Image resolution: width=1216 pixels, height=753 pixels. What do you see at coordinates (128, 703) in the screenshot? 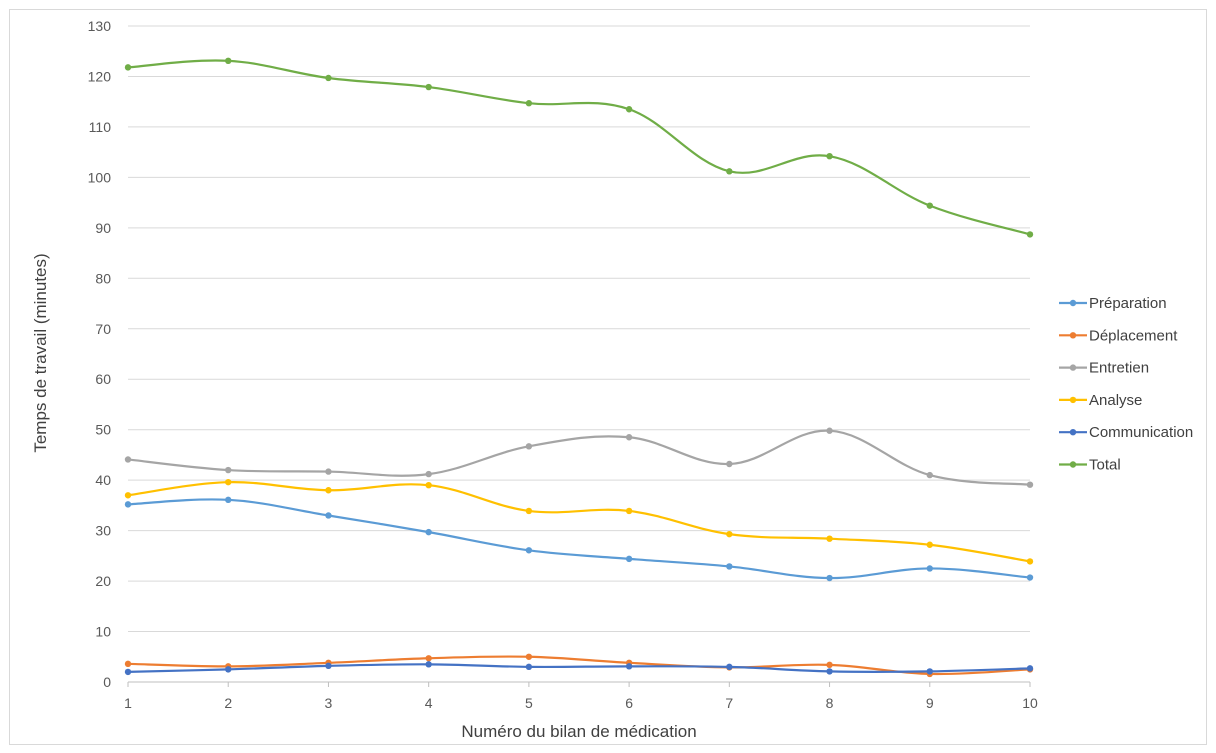
I see `x-tick-label: 1` at bounding box center [128, 703].